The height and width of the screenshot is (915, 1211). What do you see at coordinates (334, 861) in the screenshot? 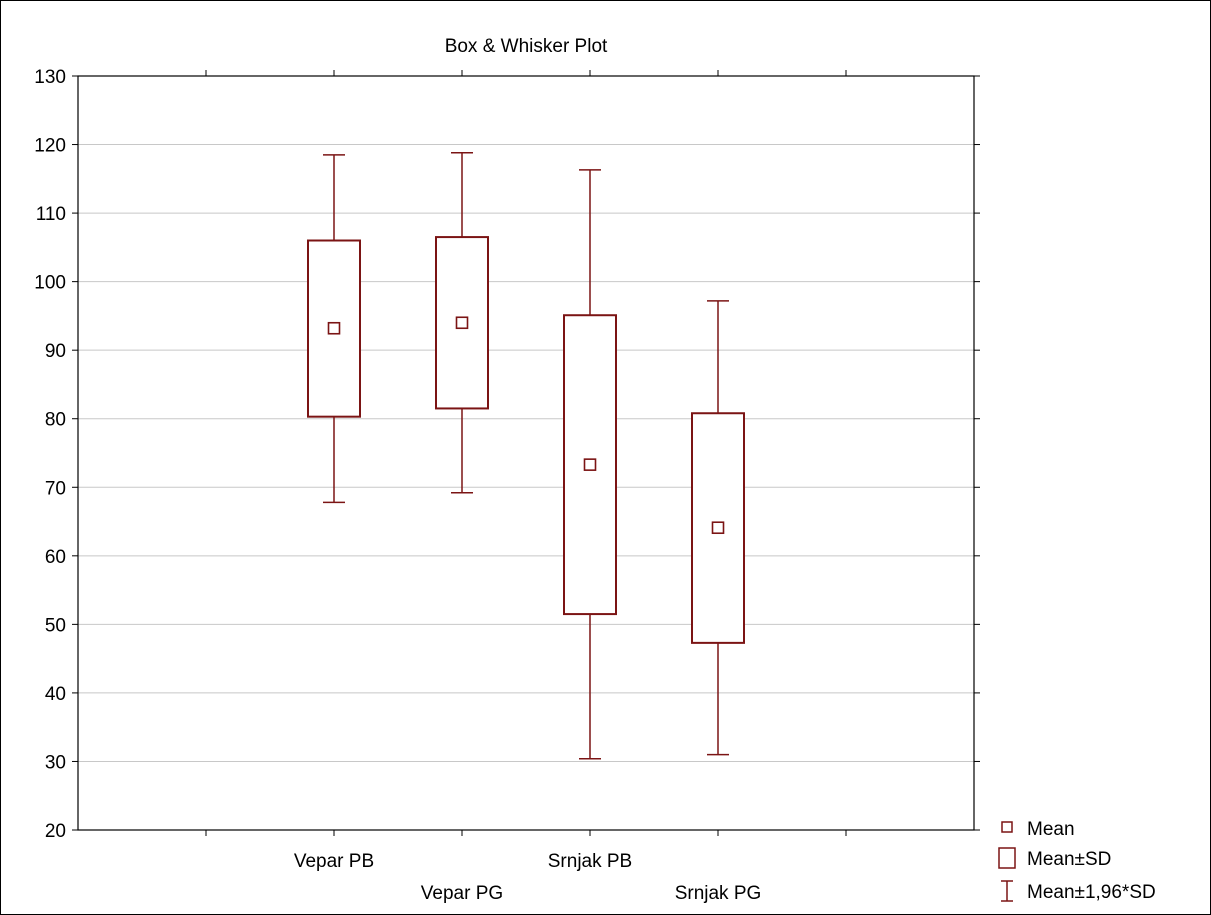
I see `x-tick-label: Vepar PB` at bounding box center [334, 861].